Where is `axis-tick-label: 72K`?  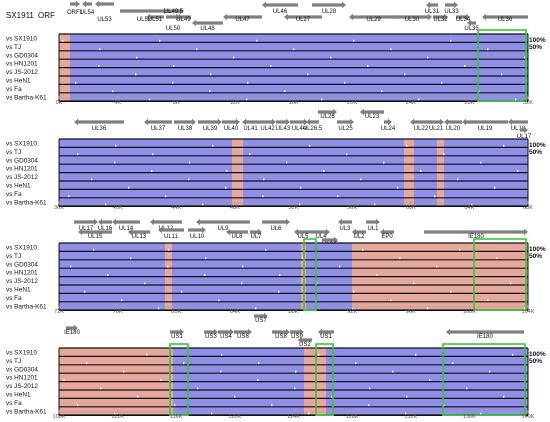
axis-tick-label: 72K is located at coordinates (59, 312).